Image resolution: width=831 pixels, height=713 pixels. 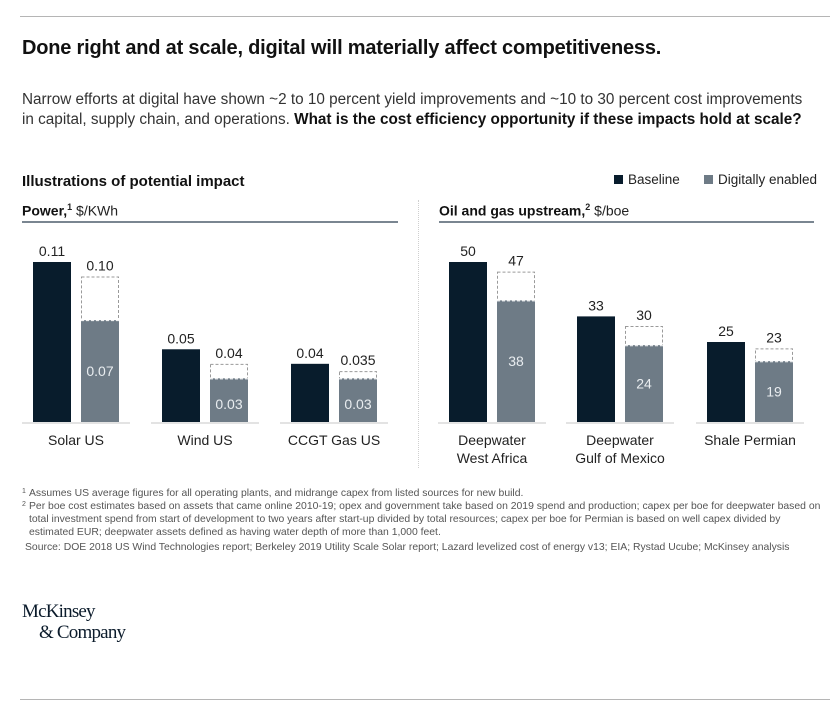 I want to click on oilgas-label-upper-range: 23, so click(x=774, y=337).